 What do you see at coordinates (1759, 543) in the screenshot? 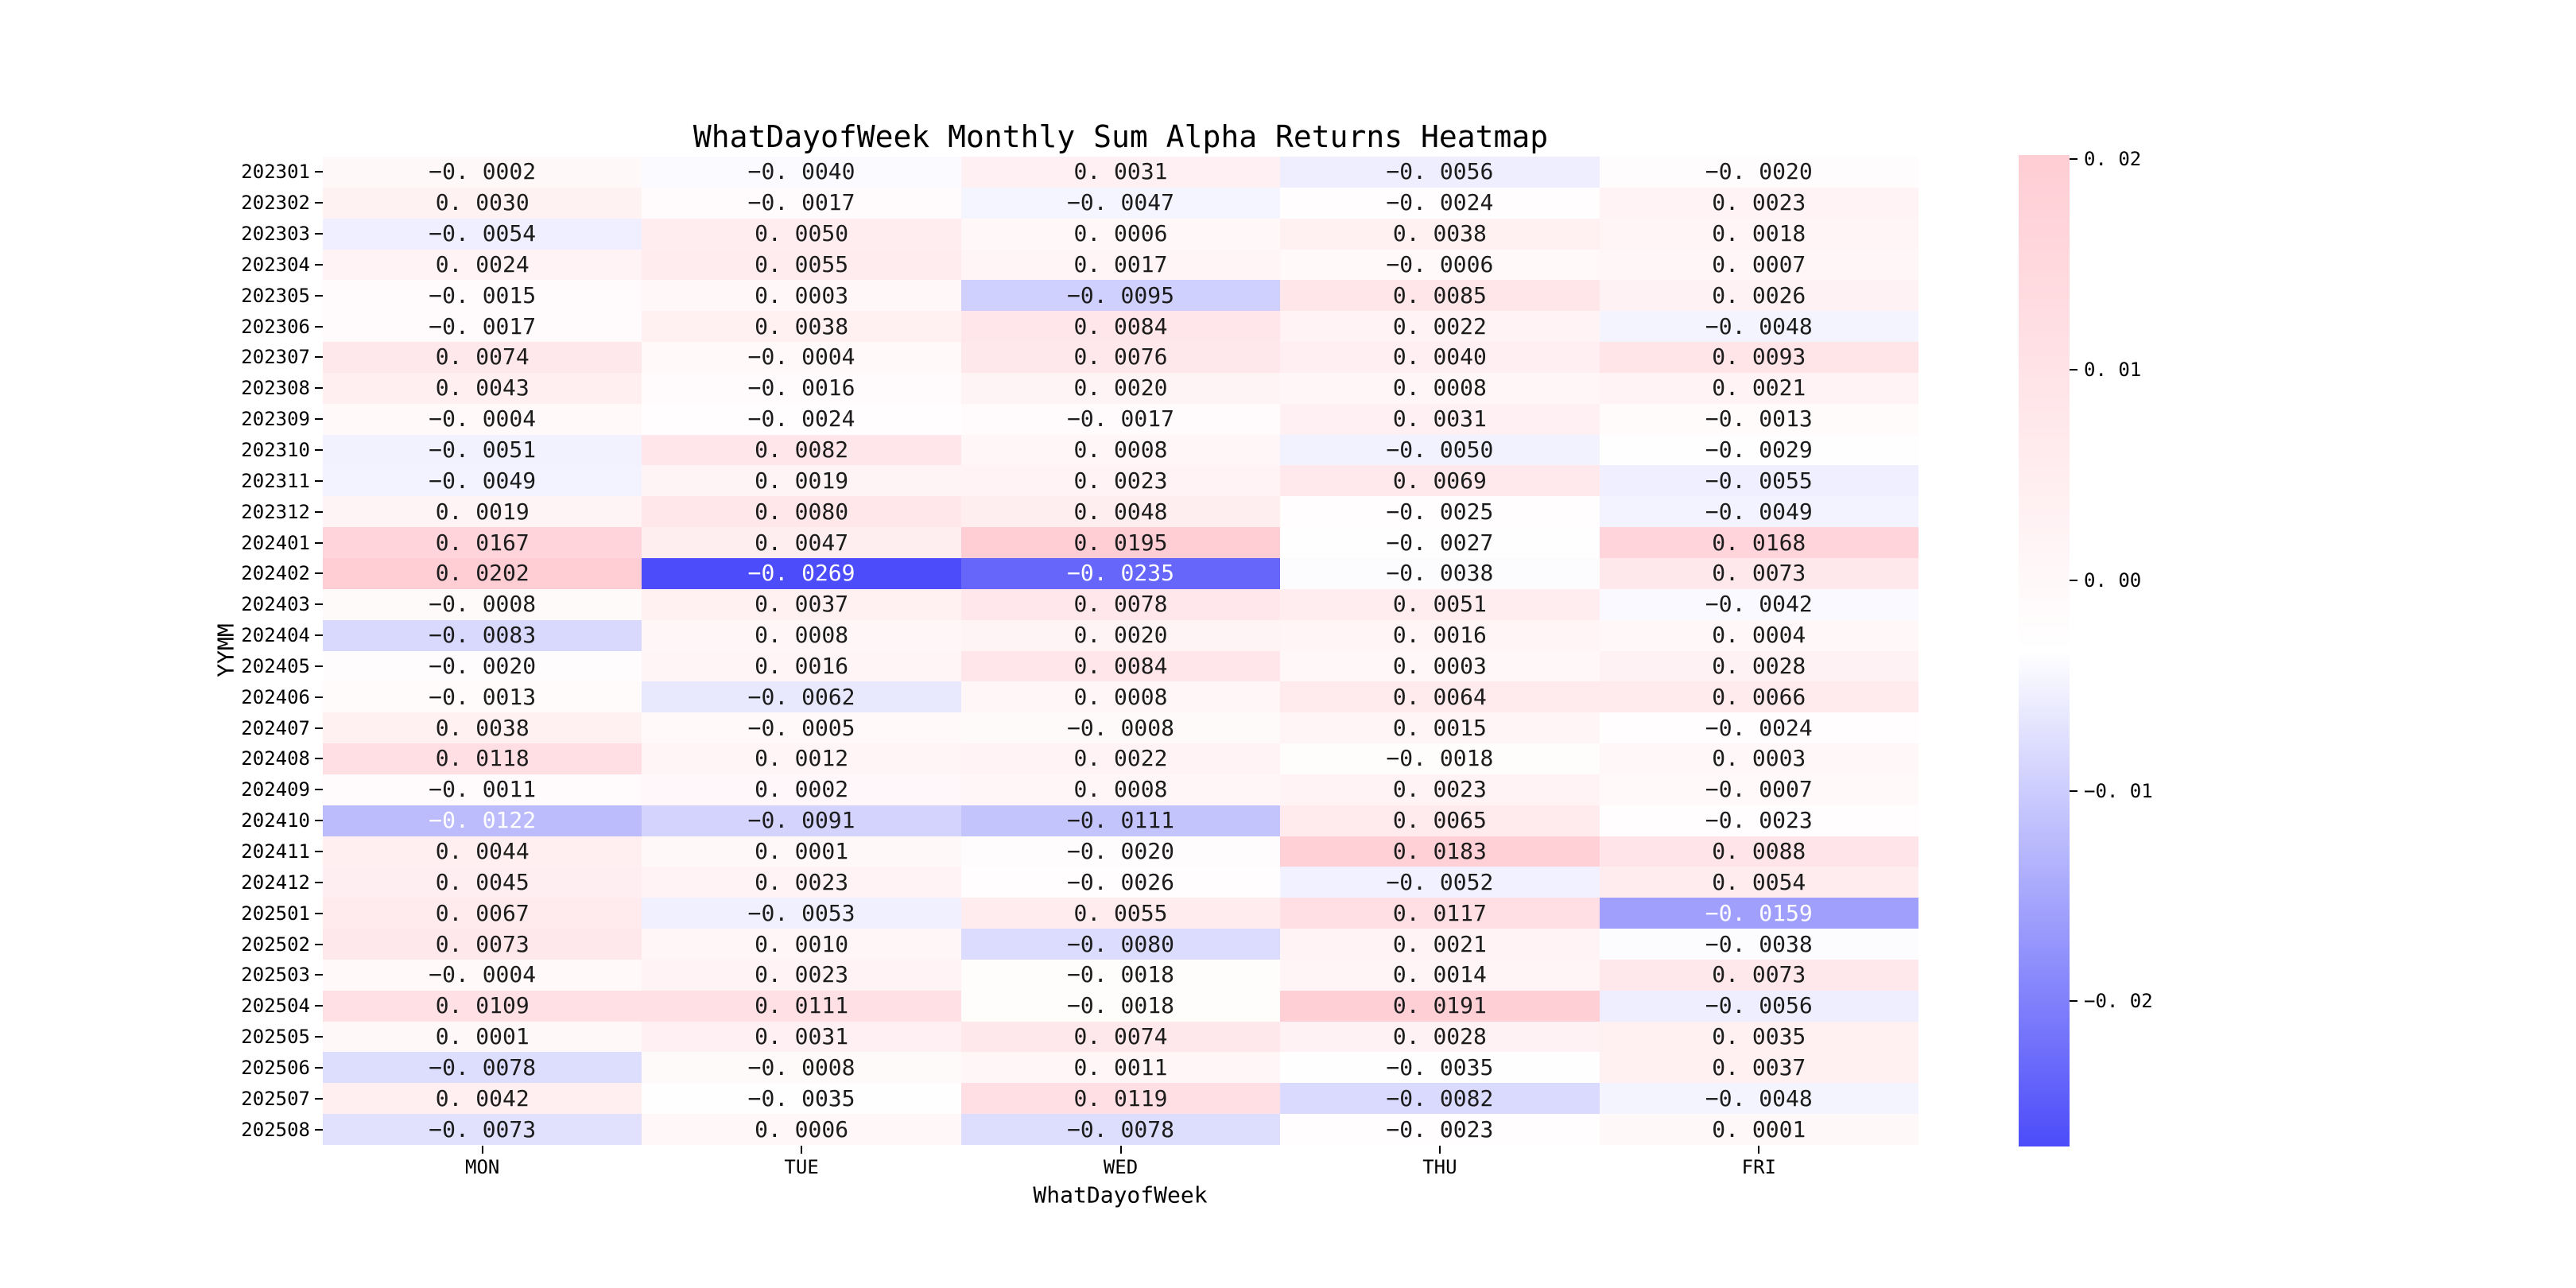
I see `heatmap-cell: 0. 0168` at bounding box center [1759, 543].